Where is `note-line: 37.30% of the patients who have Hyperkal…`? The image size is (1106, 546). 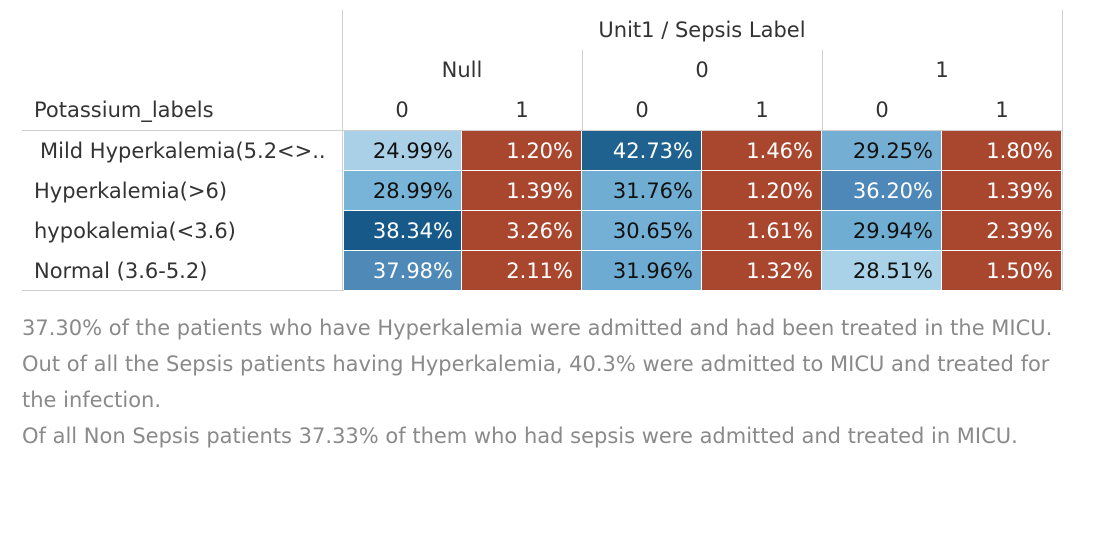
note-line: 37.30% of the patients who have Hyperkal… is located at coordinates (537, 328).